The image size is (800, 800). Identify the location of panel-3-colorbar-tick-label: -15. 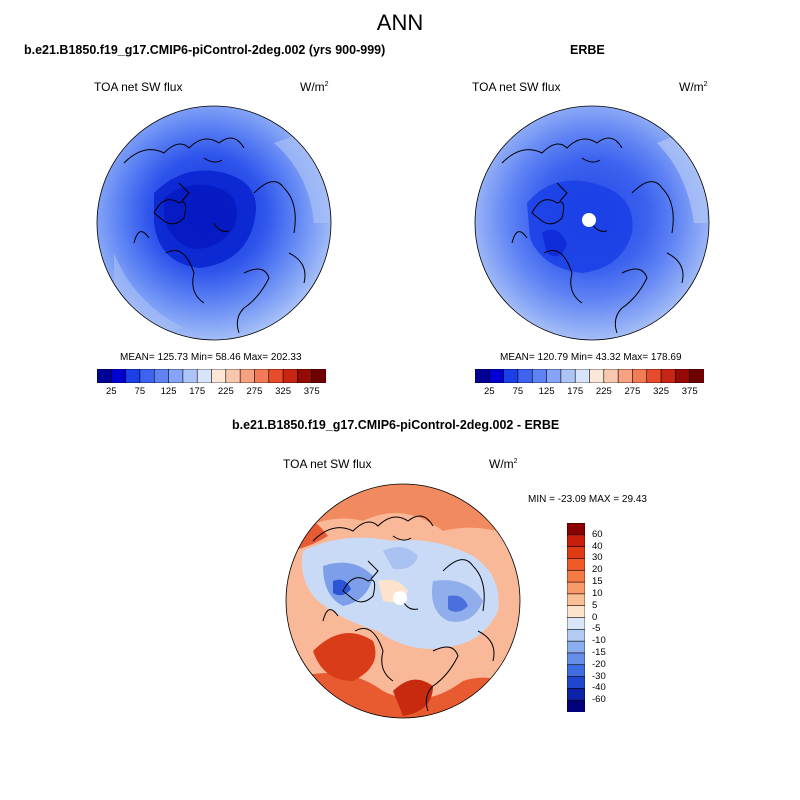
(599, 652).